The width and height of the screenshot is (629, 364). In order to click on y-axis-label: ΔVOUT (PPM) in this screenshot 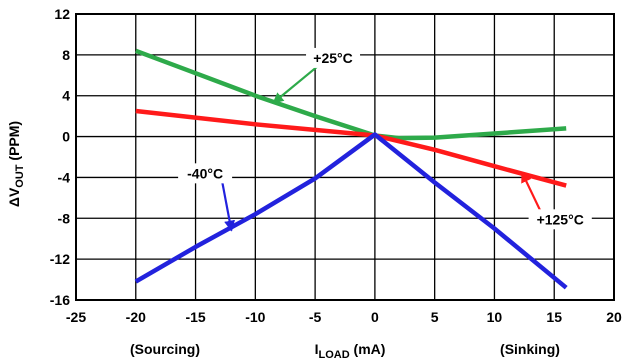, I will do `click(16, 164)`.